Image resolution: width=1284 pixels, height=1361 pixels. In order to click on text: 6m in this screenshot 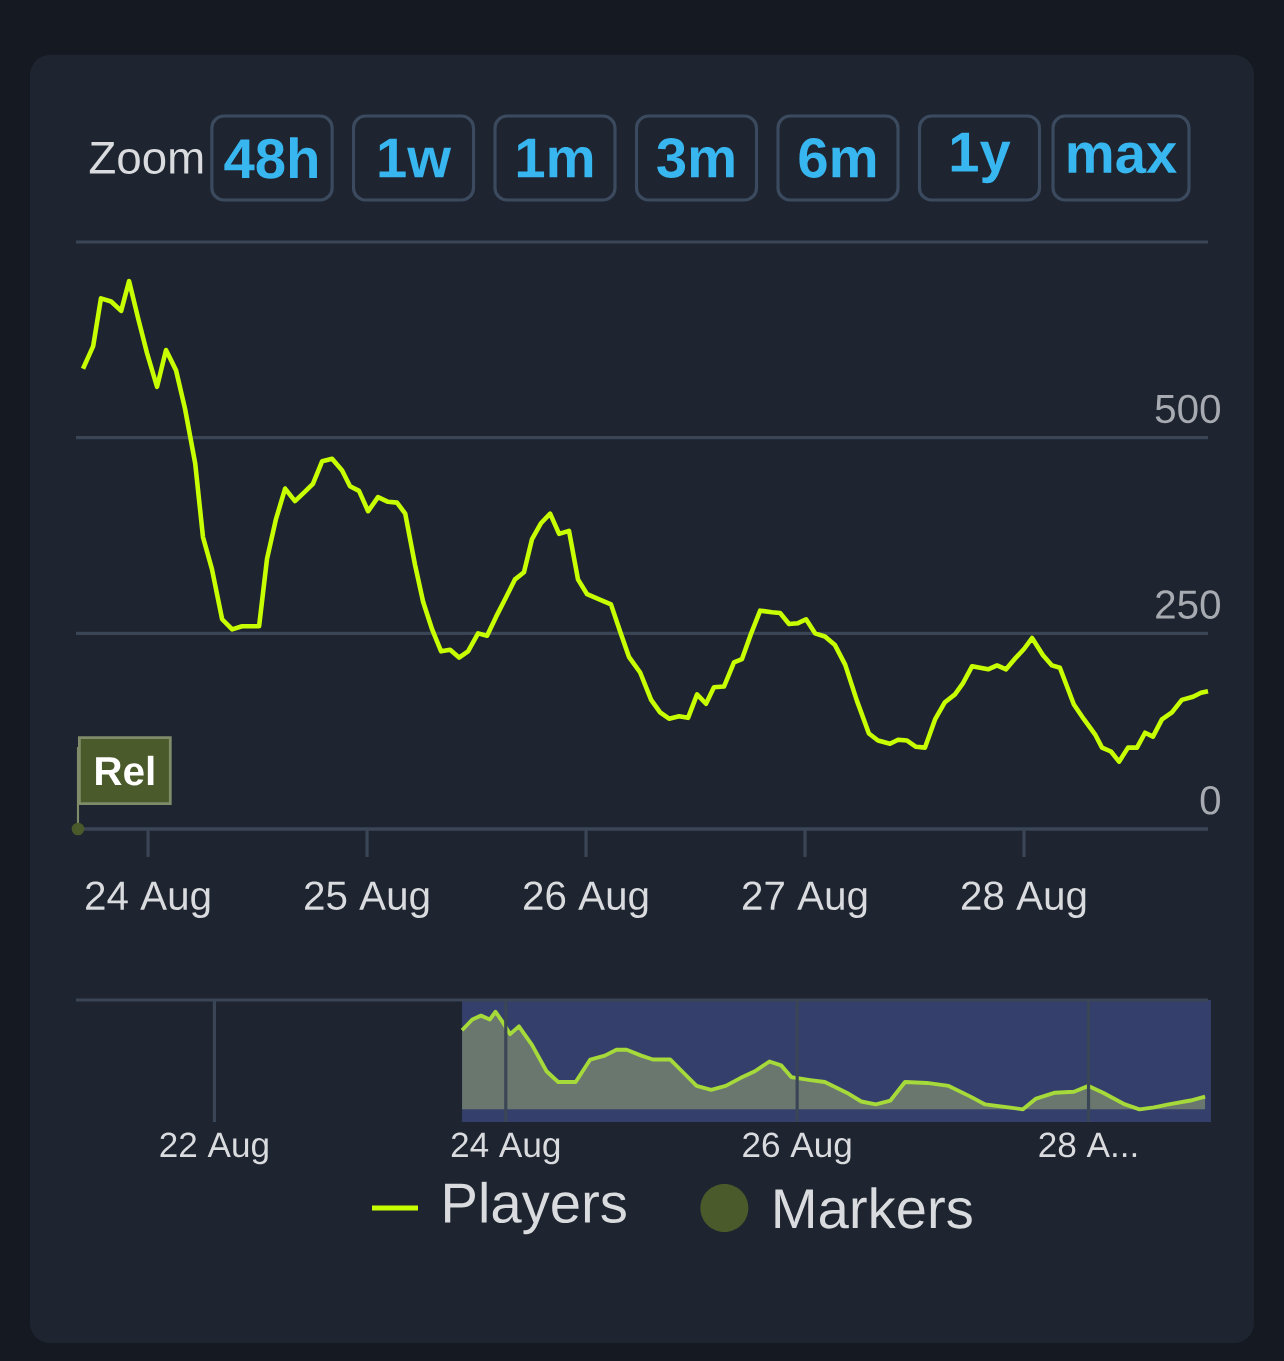, I will do `click(837, 158)`.